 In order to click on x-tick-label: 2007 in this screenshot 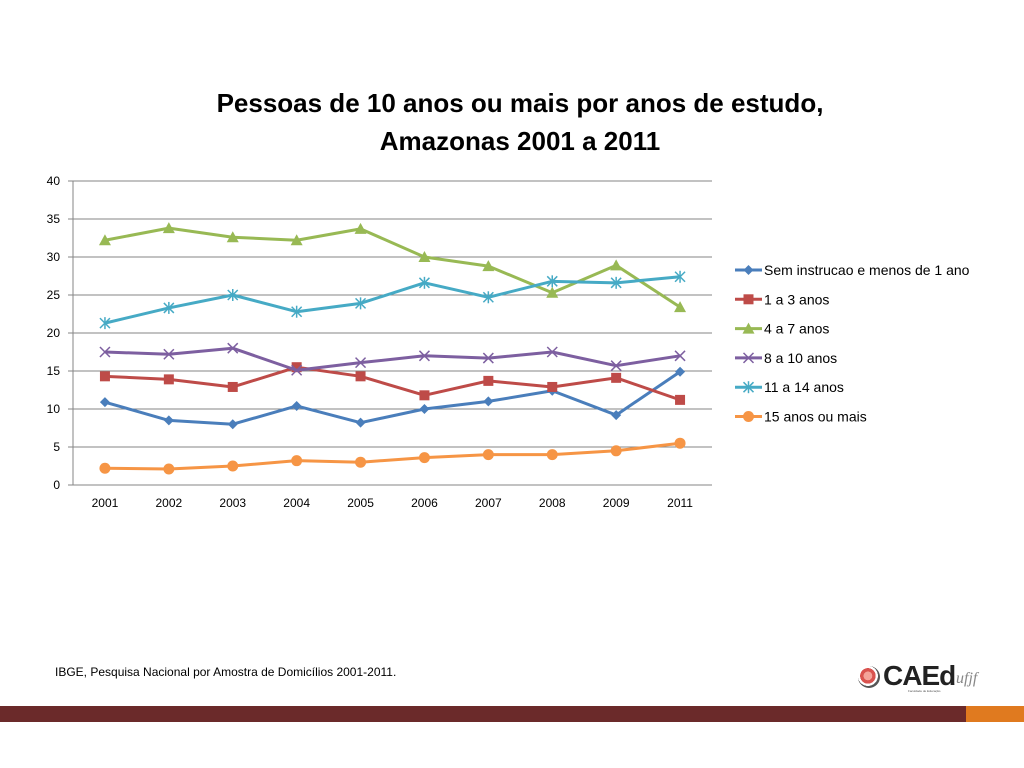, I will do `click(488, 503)`.